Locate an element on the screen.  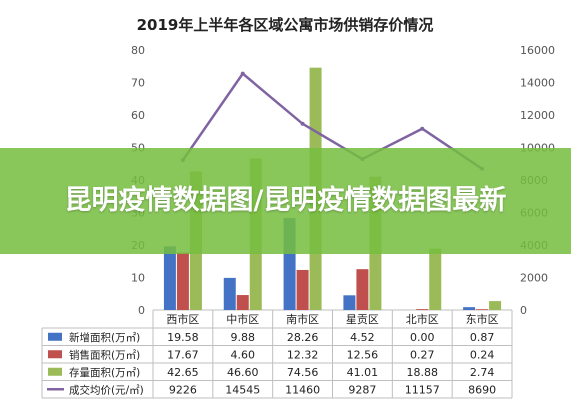
table-cell: 2.74 is located at coordinates (482, 372).